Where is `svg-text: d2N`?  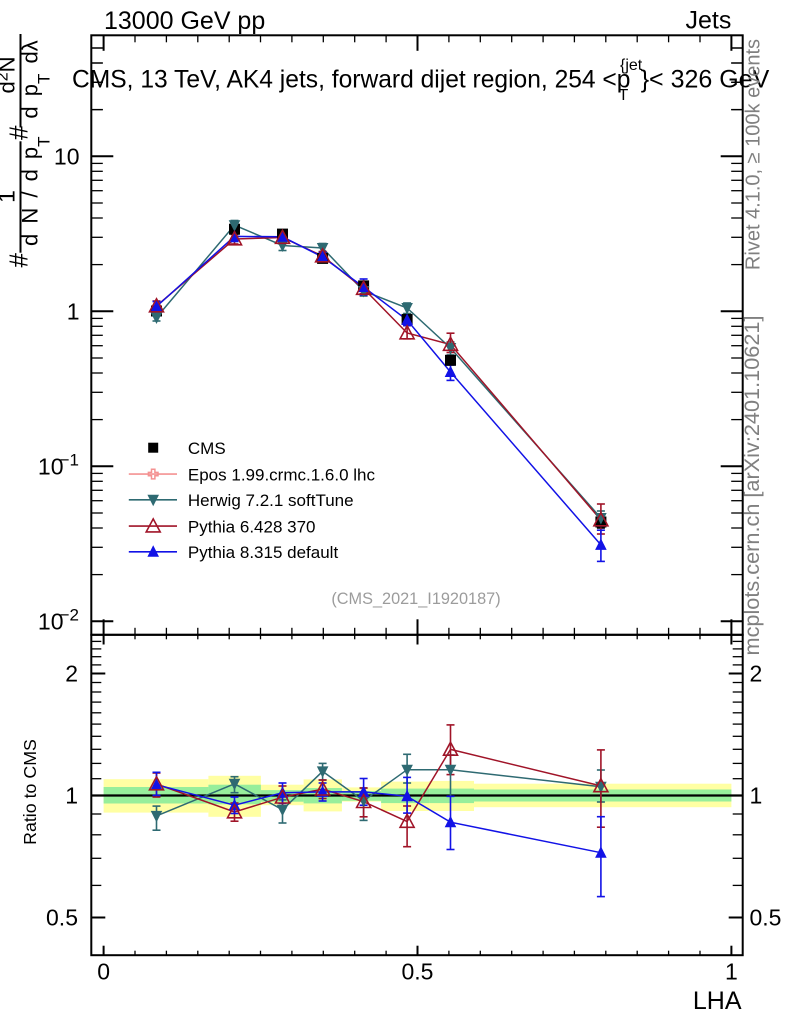
svg-text: d2N is located at coordinates (10, 74).